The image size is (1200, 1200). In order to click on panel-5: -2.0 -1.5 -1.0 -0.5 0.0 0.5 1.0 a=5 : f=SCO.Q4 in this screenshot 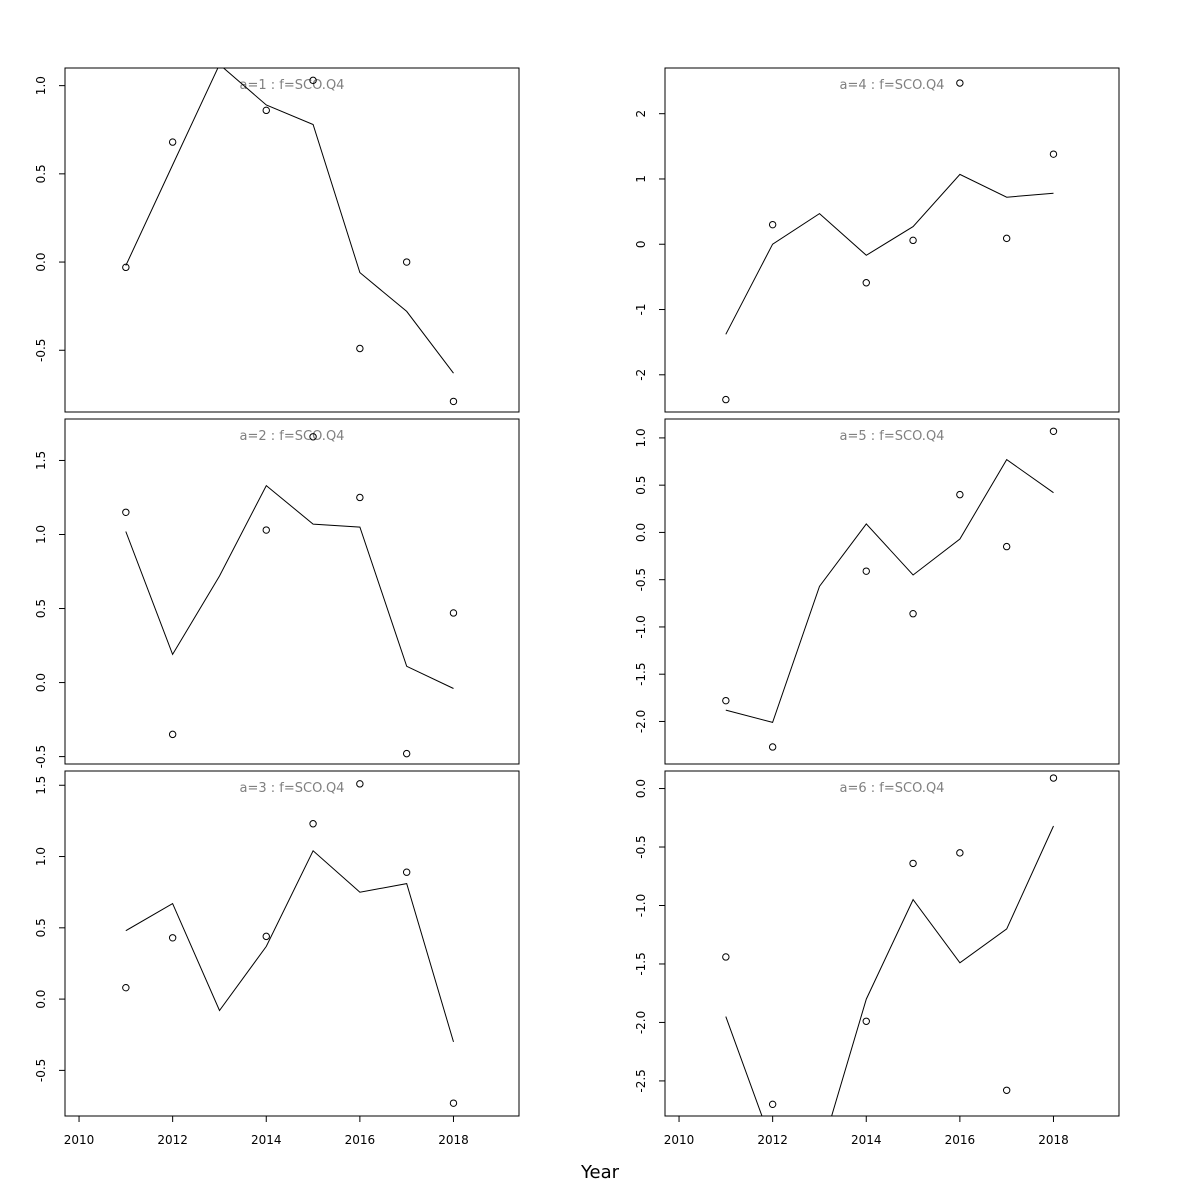, I will do `click(877, 591)`.